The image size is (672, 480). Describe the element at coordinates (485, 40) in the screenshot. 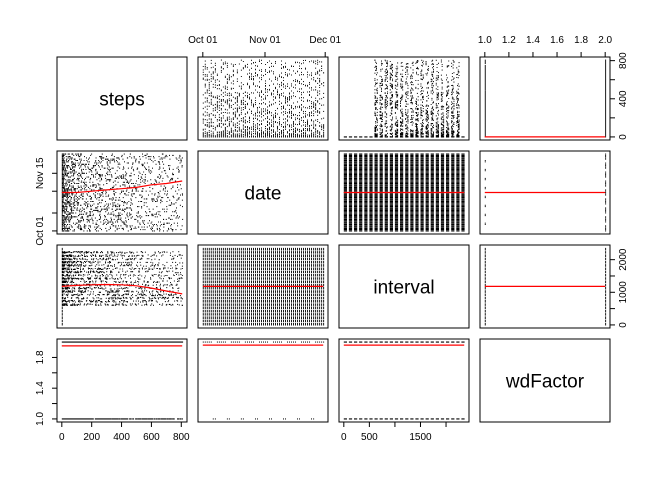

I see `tick-label-top-wdFactor: 1.0` at that location.